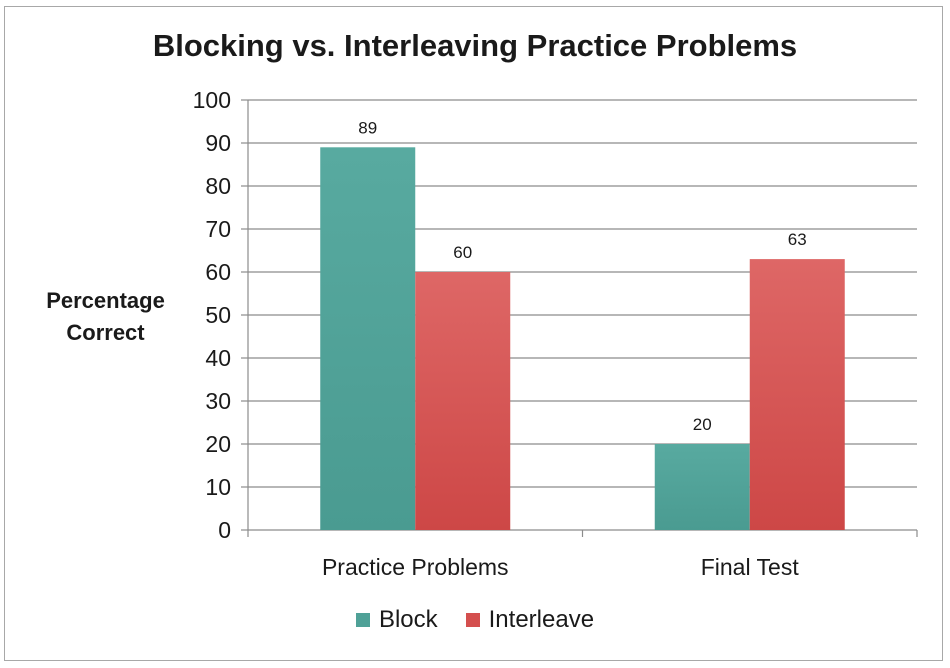  I want to click on y-tick-label: 80, so click(218, 186).